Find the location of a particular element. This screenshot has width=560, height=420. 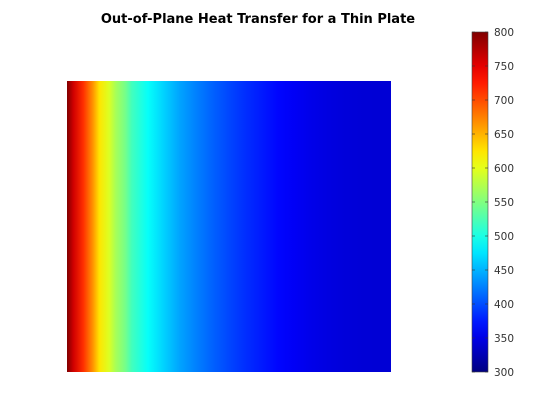

colorbar-ticks: 300 350 400 450 500 550 600 650 700 750 800 is located at coordinates (493, 203).